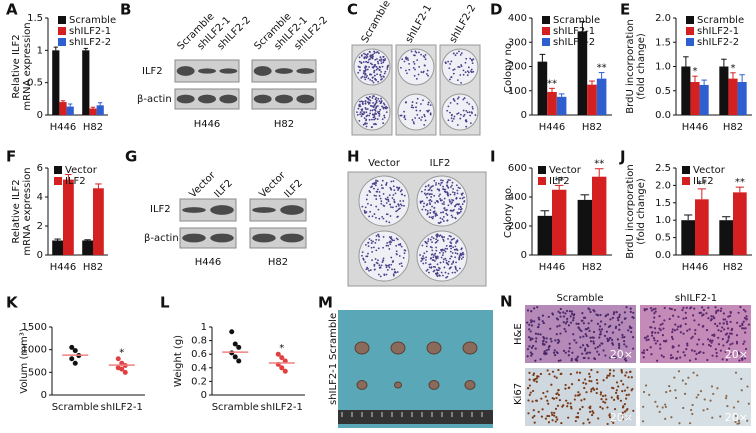  What do you see at coordinates (574, 31) in the screenshot?
I see `legend-label: shILF2-1` at bounding box center [574, 31].